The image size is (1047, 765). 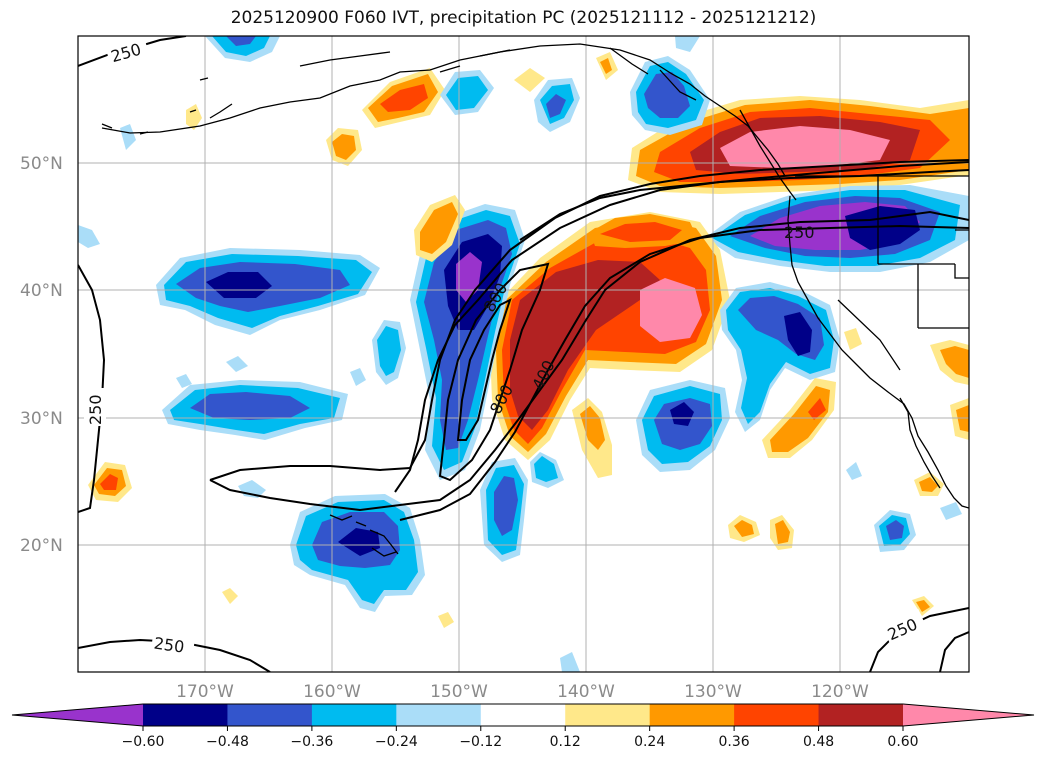 I want to click on lon-label-130w: 130°W, so click(x=713, y=692).